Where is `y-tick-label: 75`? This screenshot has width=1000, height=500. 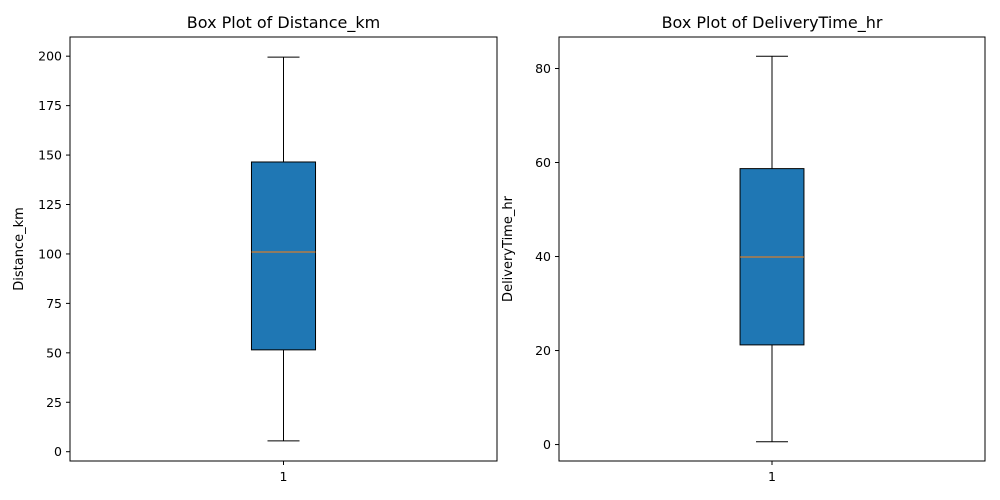
y-tick-label: 75 is located at coordinates (54, 303).